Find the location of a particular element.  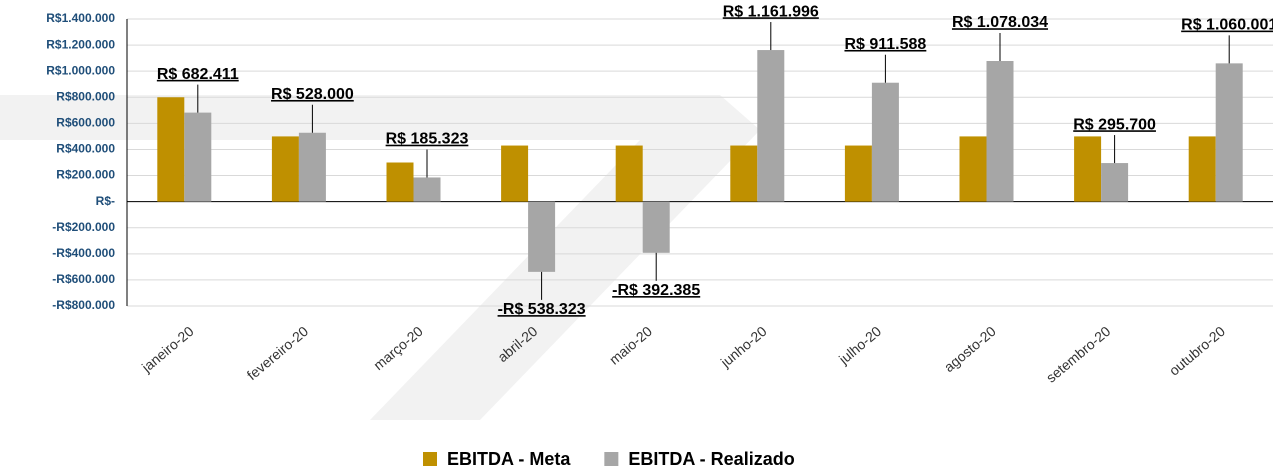

y-tick-label: R$400.000 is located at coordinates (85, 149).